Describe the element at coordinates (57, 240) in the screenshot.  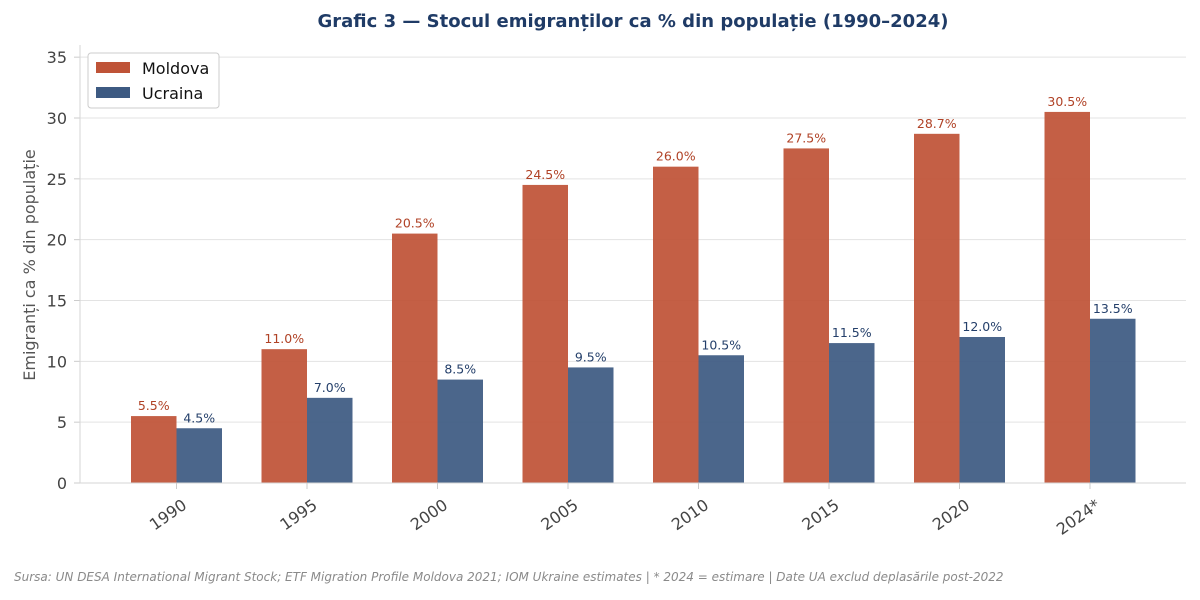
I see `y-tick-label: 20` at that location.